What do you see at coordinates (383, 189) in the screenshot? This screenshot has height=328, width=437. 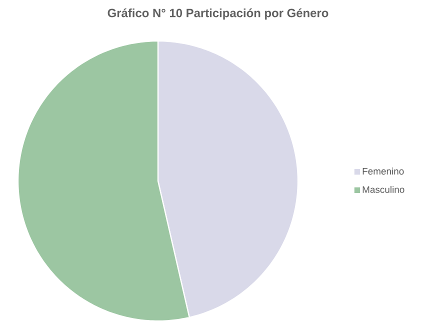 I see `legend-label: Masculino` at bounding box center [383, 189].